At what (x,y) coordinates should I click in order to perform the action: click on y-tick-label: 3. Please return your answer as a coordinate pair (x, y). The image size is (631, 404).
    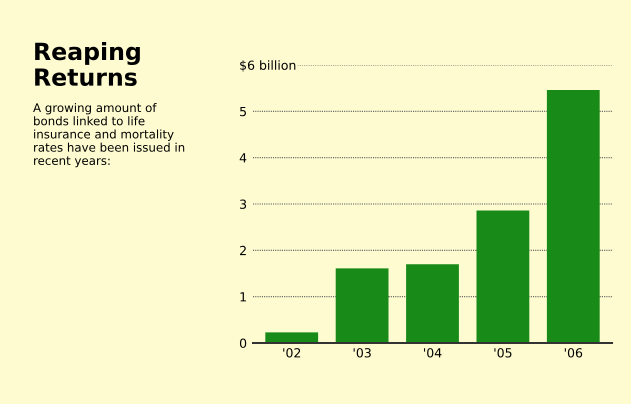
    Looking at the image, I should click on (243, 204).